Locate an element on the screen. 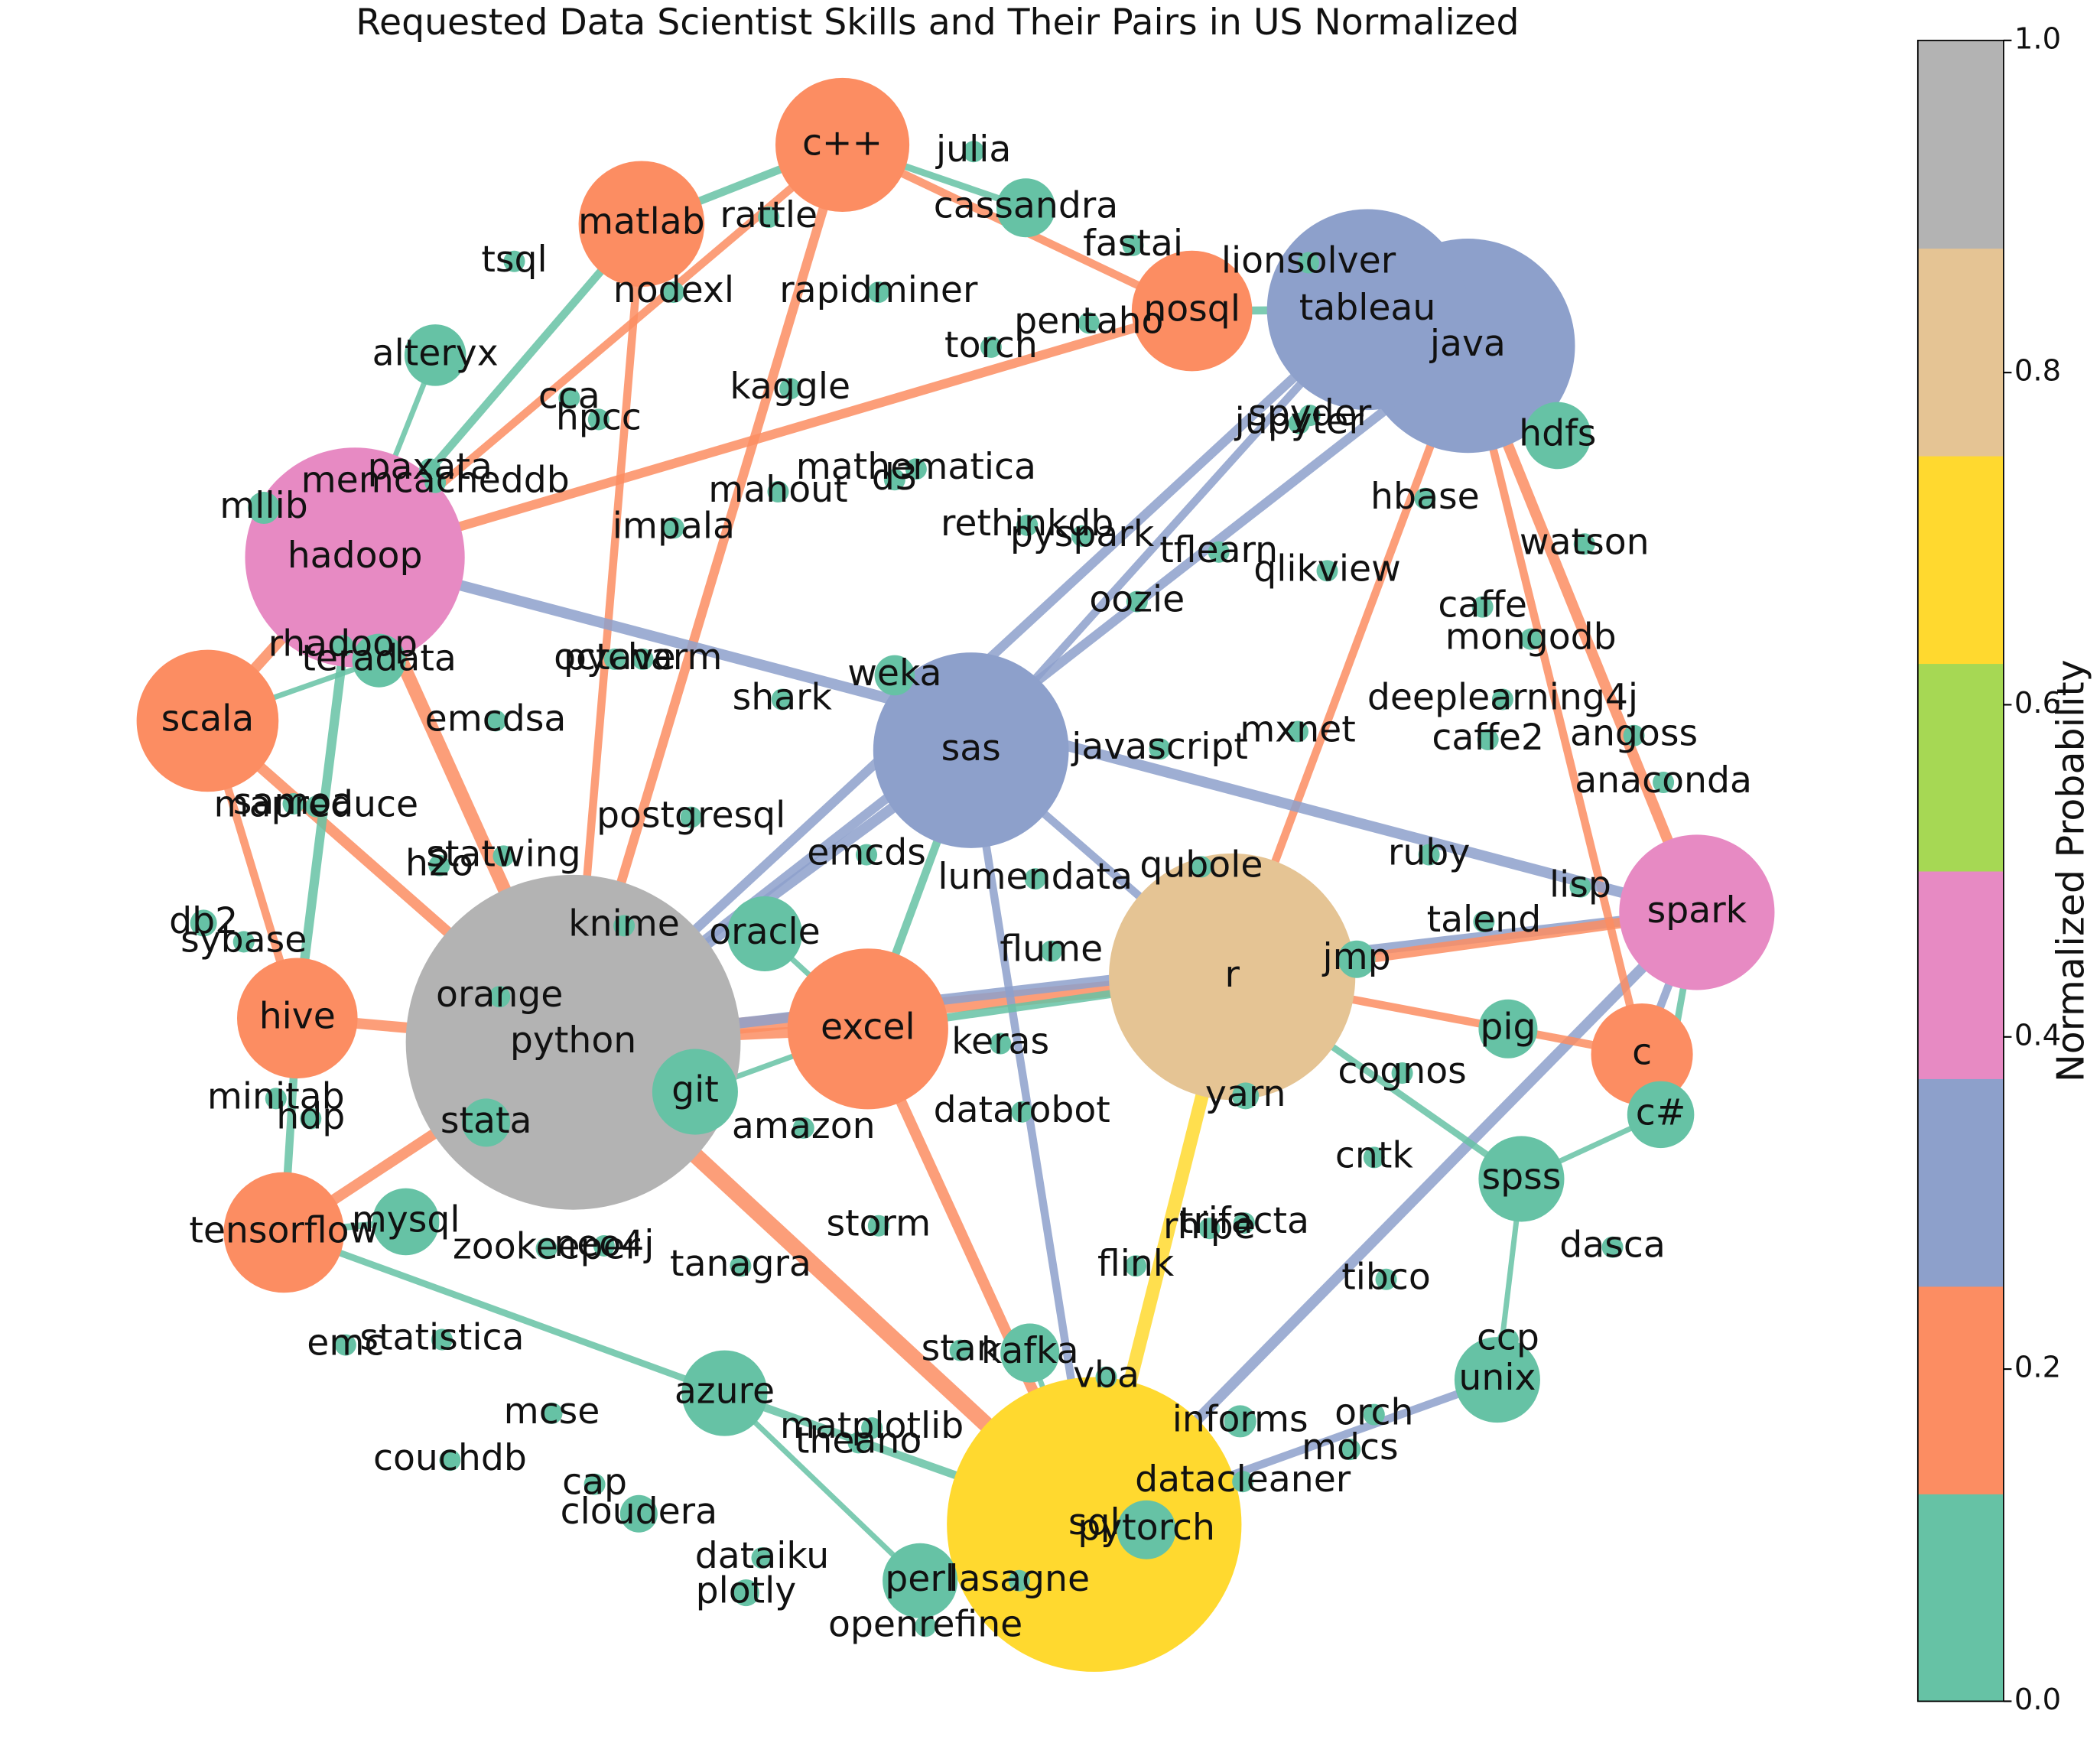 The width and height of the screenshot is (2100, 1743). node-label: stan is located at coordinates (961, 1349).